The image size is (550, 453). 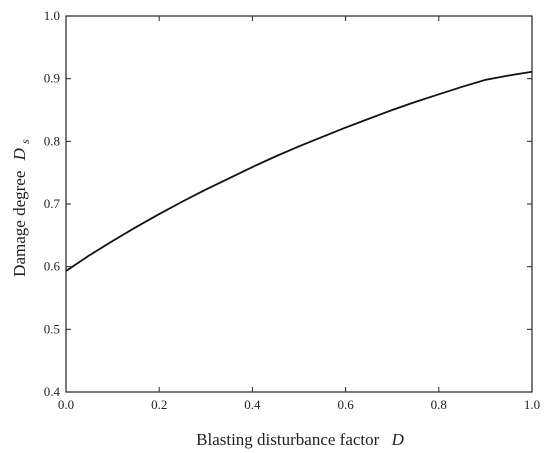 I want to click on x-axis-label-text: Blasting disturbance factor, so click(x=288, y=439).